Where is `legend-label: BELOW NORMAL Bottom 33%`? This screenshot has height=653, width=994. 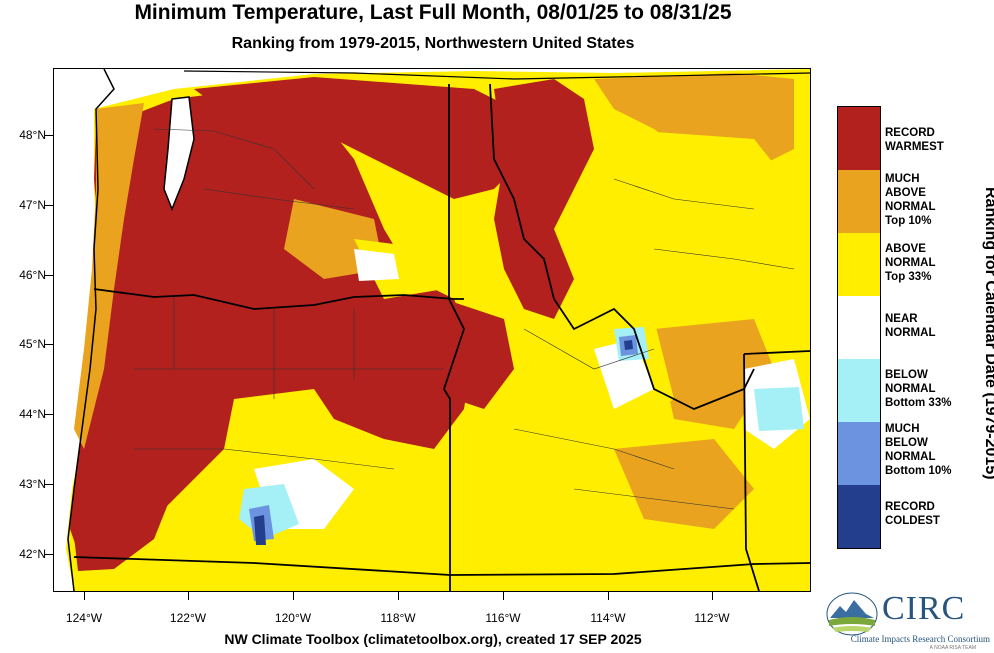 legend-label: BELOW NORMAL Bottom 33% is located at coordinates (918, 389).